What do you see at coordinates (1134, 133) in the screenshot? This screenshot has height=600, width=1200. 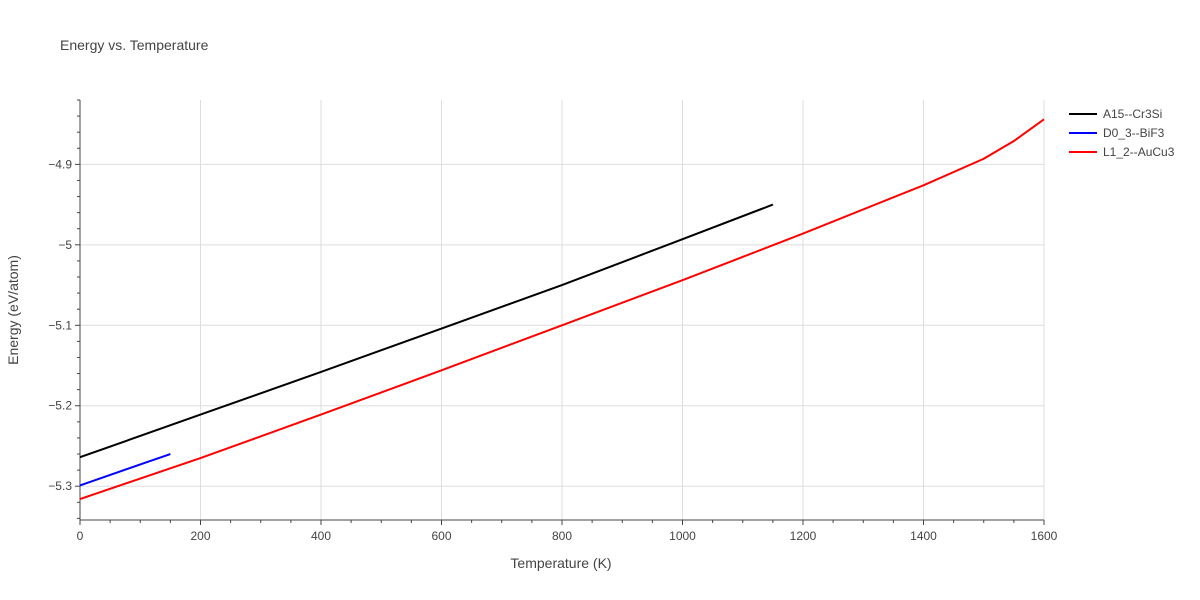 I see `legend-label-d0-3-bif3: D0_3--BiF3` at bounding box center [1134, 133].